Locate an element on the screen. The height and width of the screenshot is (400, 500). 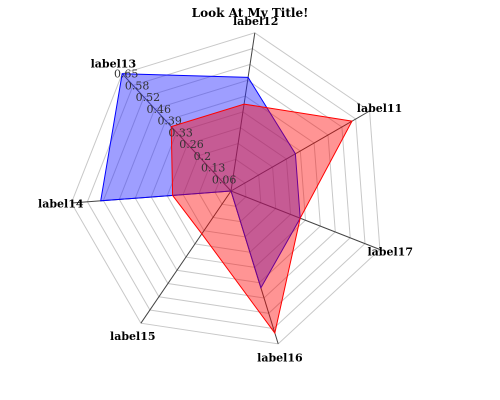
tick-labels: 0.060.130.20.260.330.390.460.520.580.65 is located at coordinates (175, 127).